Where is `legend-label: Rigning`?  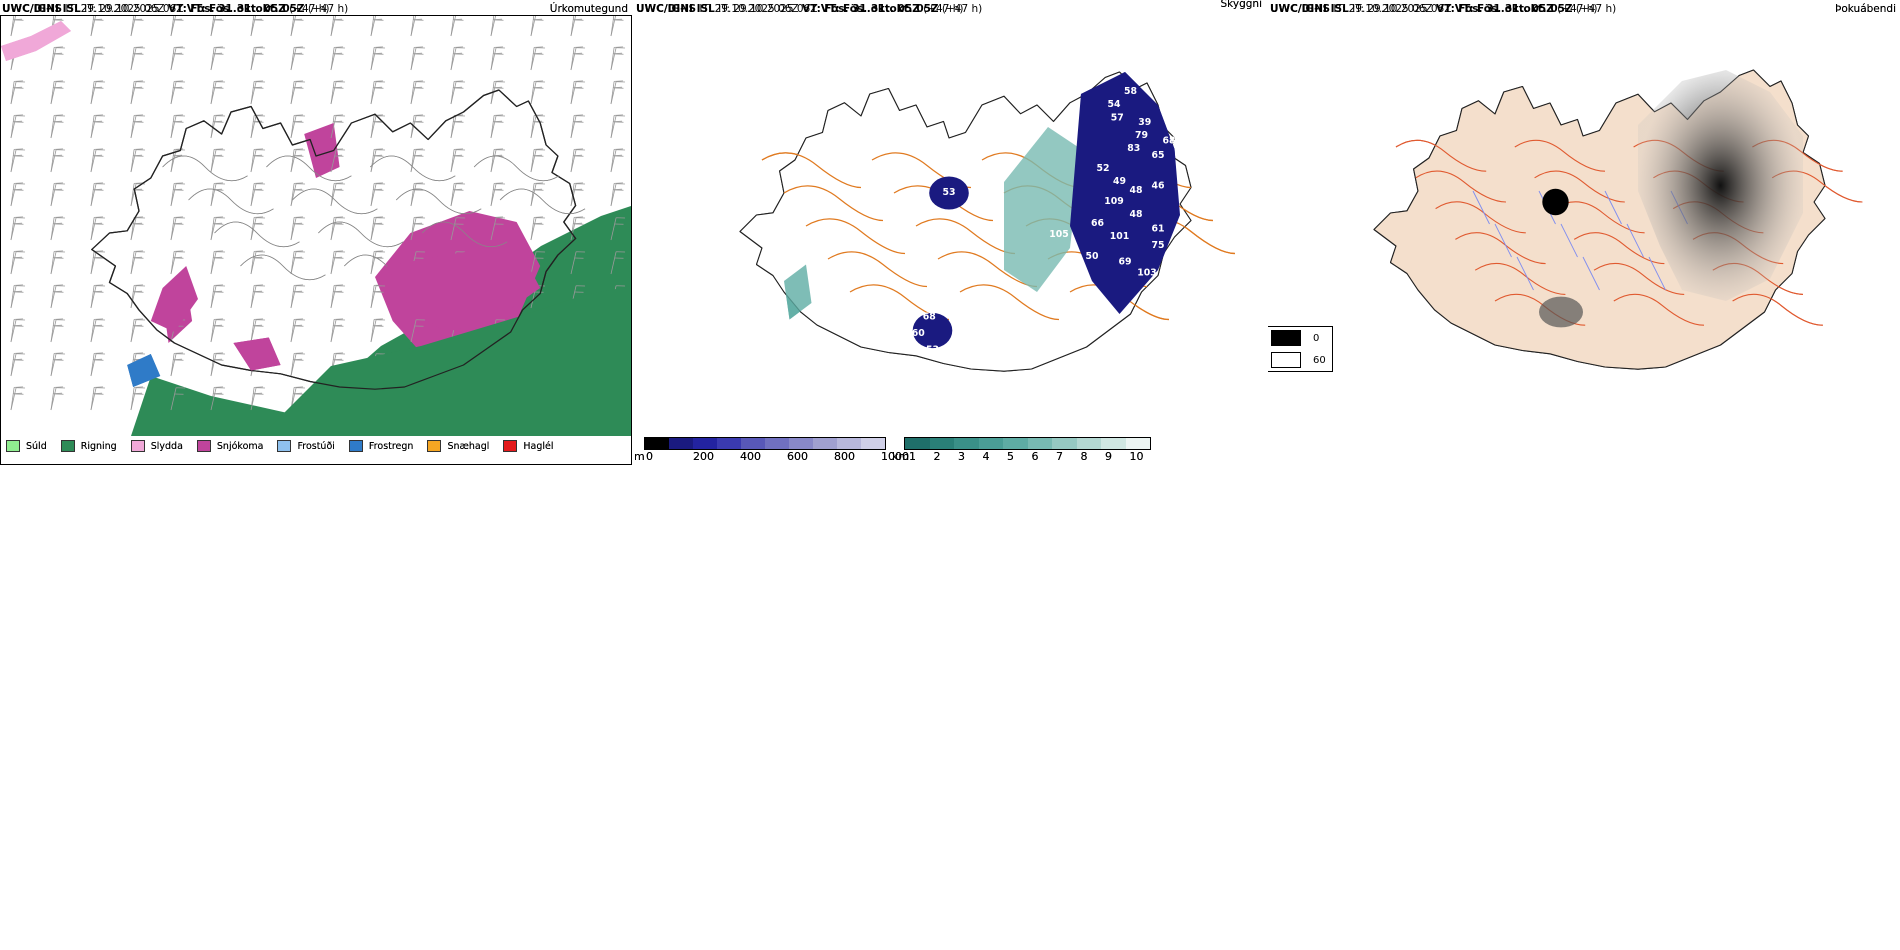
legend-label: Rigning is located at coordinates (98, 446).